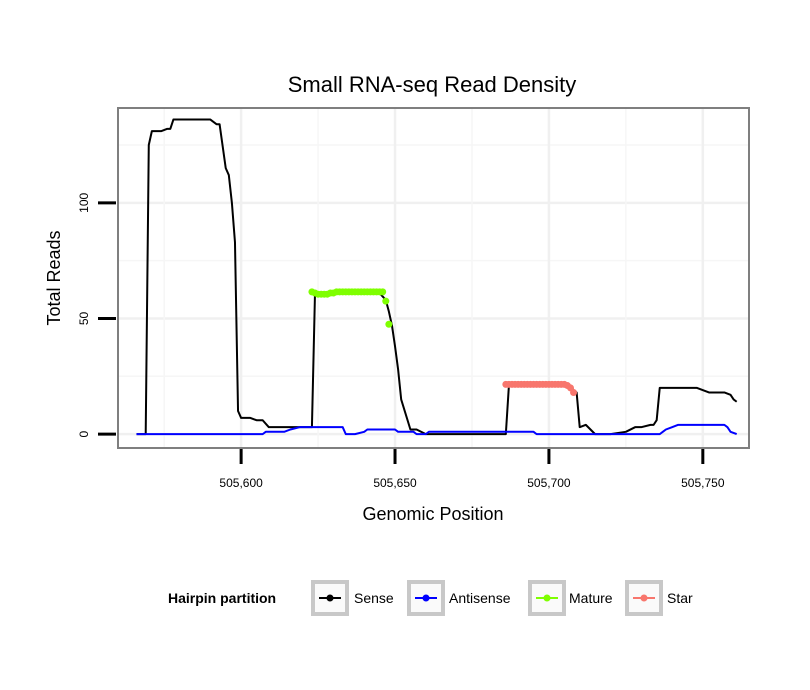 The width and height of the screenshot is (810, 690). I want to click on series-line-antisense, so click(437, 429).